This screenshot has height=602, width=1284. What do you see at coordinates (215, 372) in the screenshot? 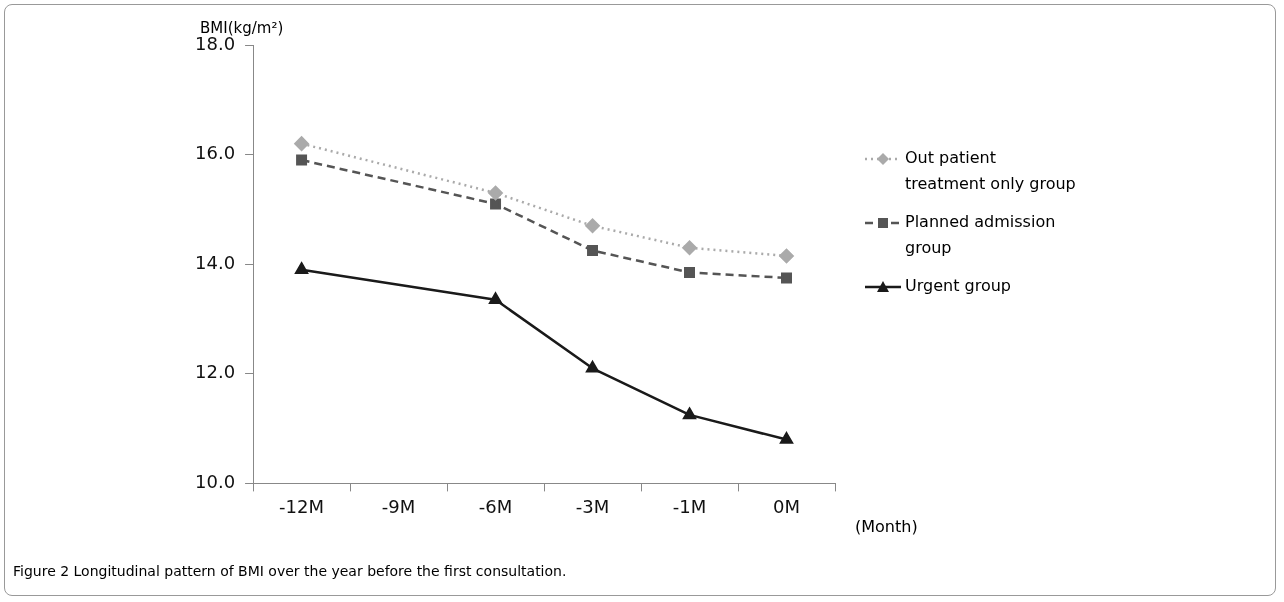
I see `y-tick-label: 12.0` at bounding box center [215, 372].